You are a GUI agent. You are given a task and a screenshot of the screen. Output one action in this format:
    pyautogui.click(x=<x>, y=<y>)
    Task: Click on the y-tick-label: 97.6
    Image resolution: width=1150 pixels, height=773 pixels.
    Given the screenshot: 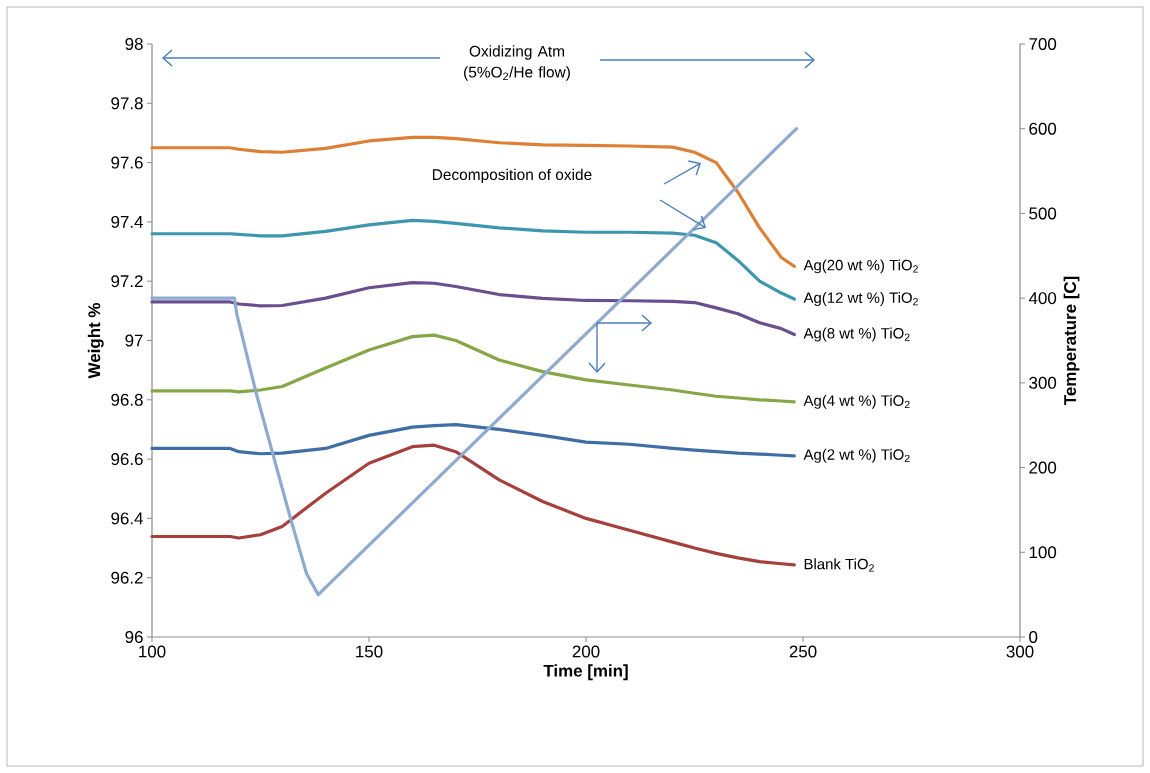 What is the action you would take?
    pyautogui.click(x=127, y=162)
    